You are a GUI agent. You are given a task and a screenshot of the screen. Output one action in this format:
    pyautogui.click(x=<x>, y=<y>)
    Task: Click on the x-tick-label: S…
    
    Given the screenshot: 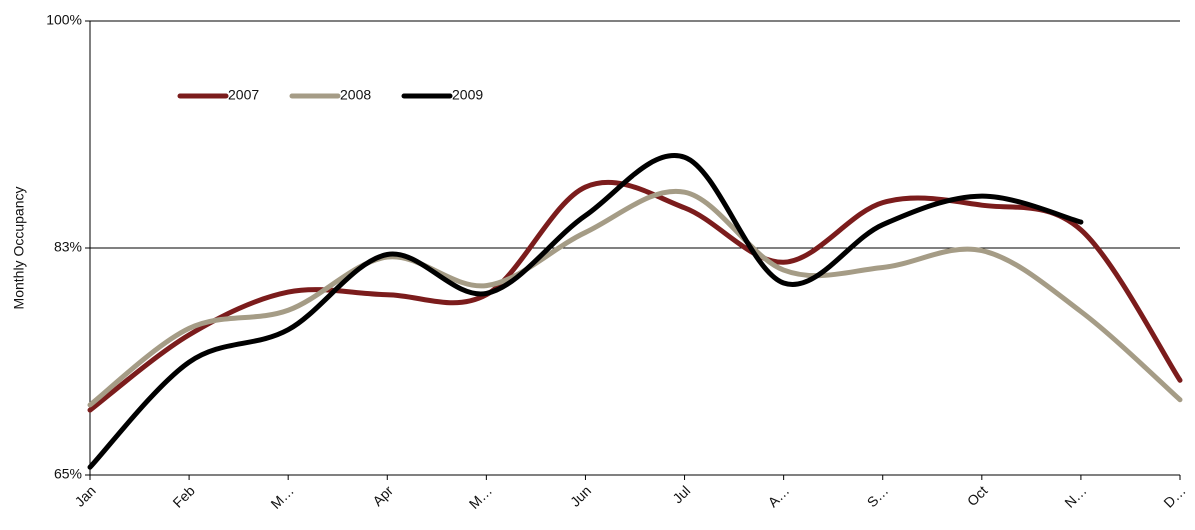 What is the action you would take?
    pyautogui.click(x=878, y=496)
    